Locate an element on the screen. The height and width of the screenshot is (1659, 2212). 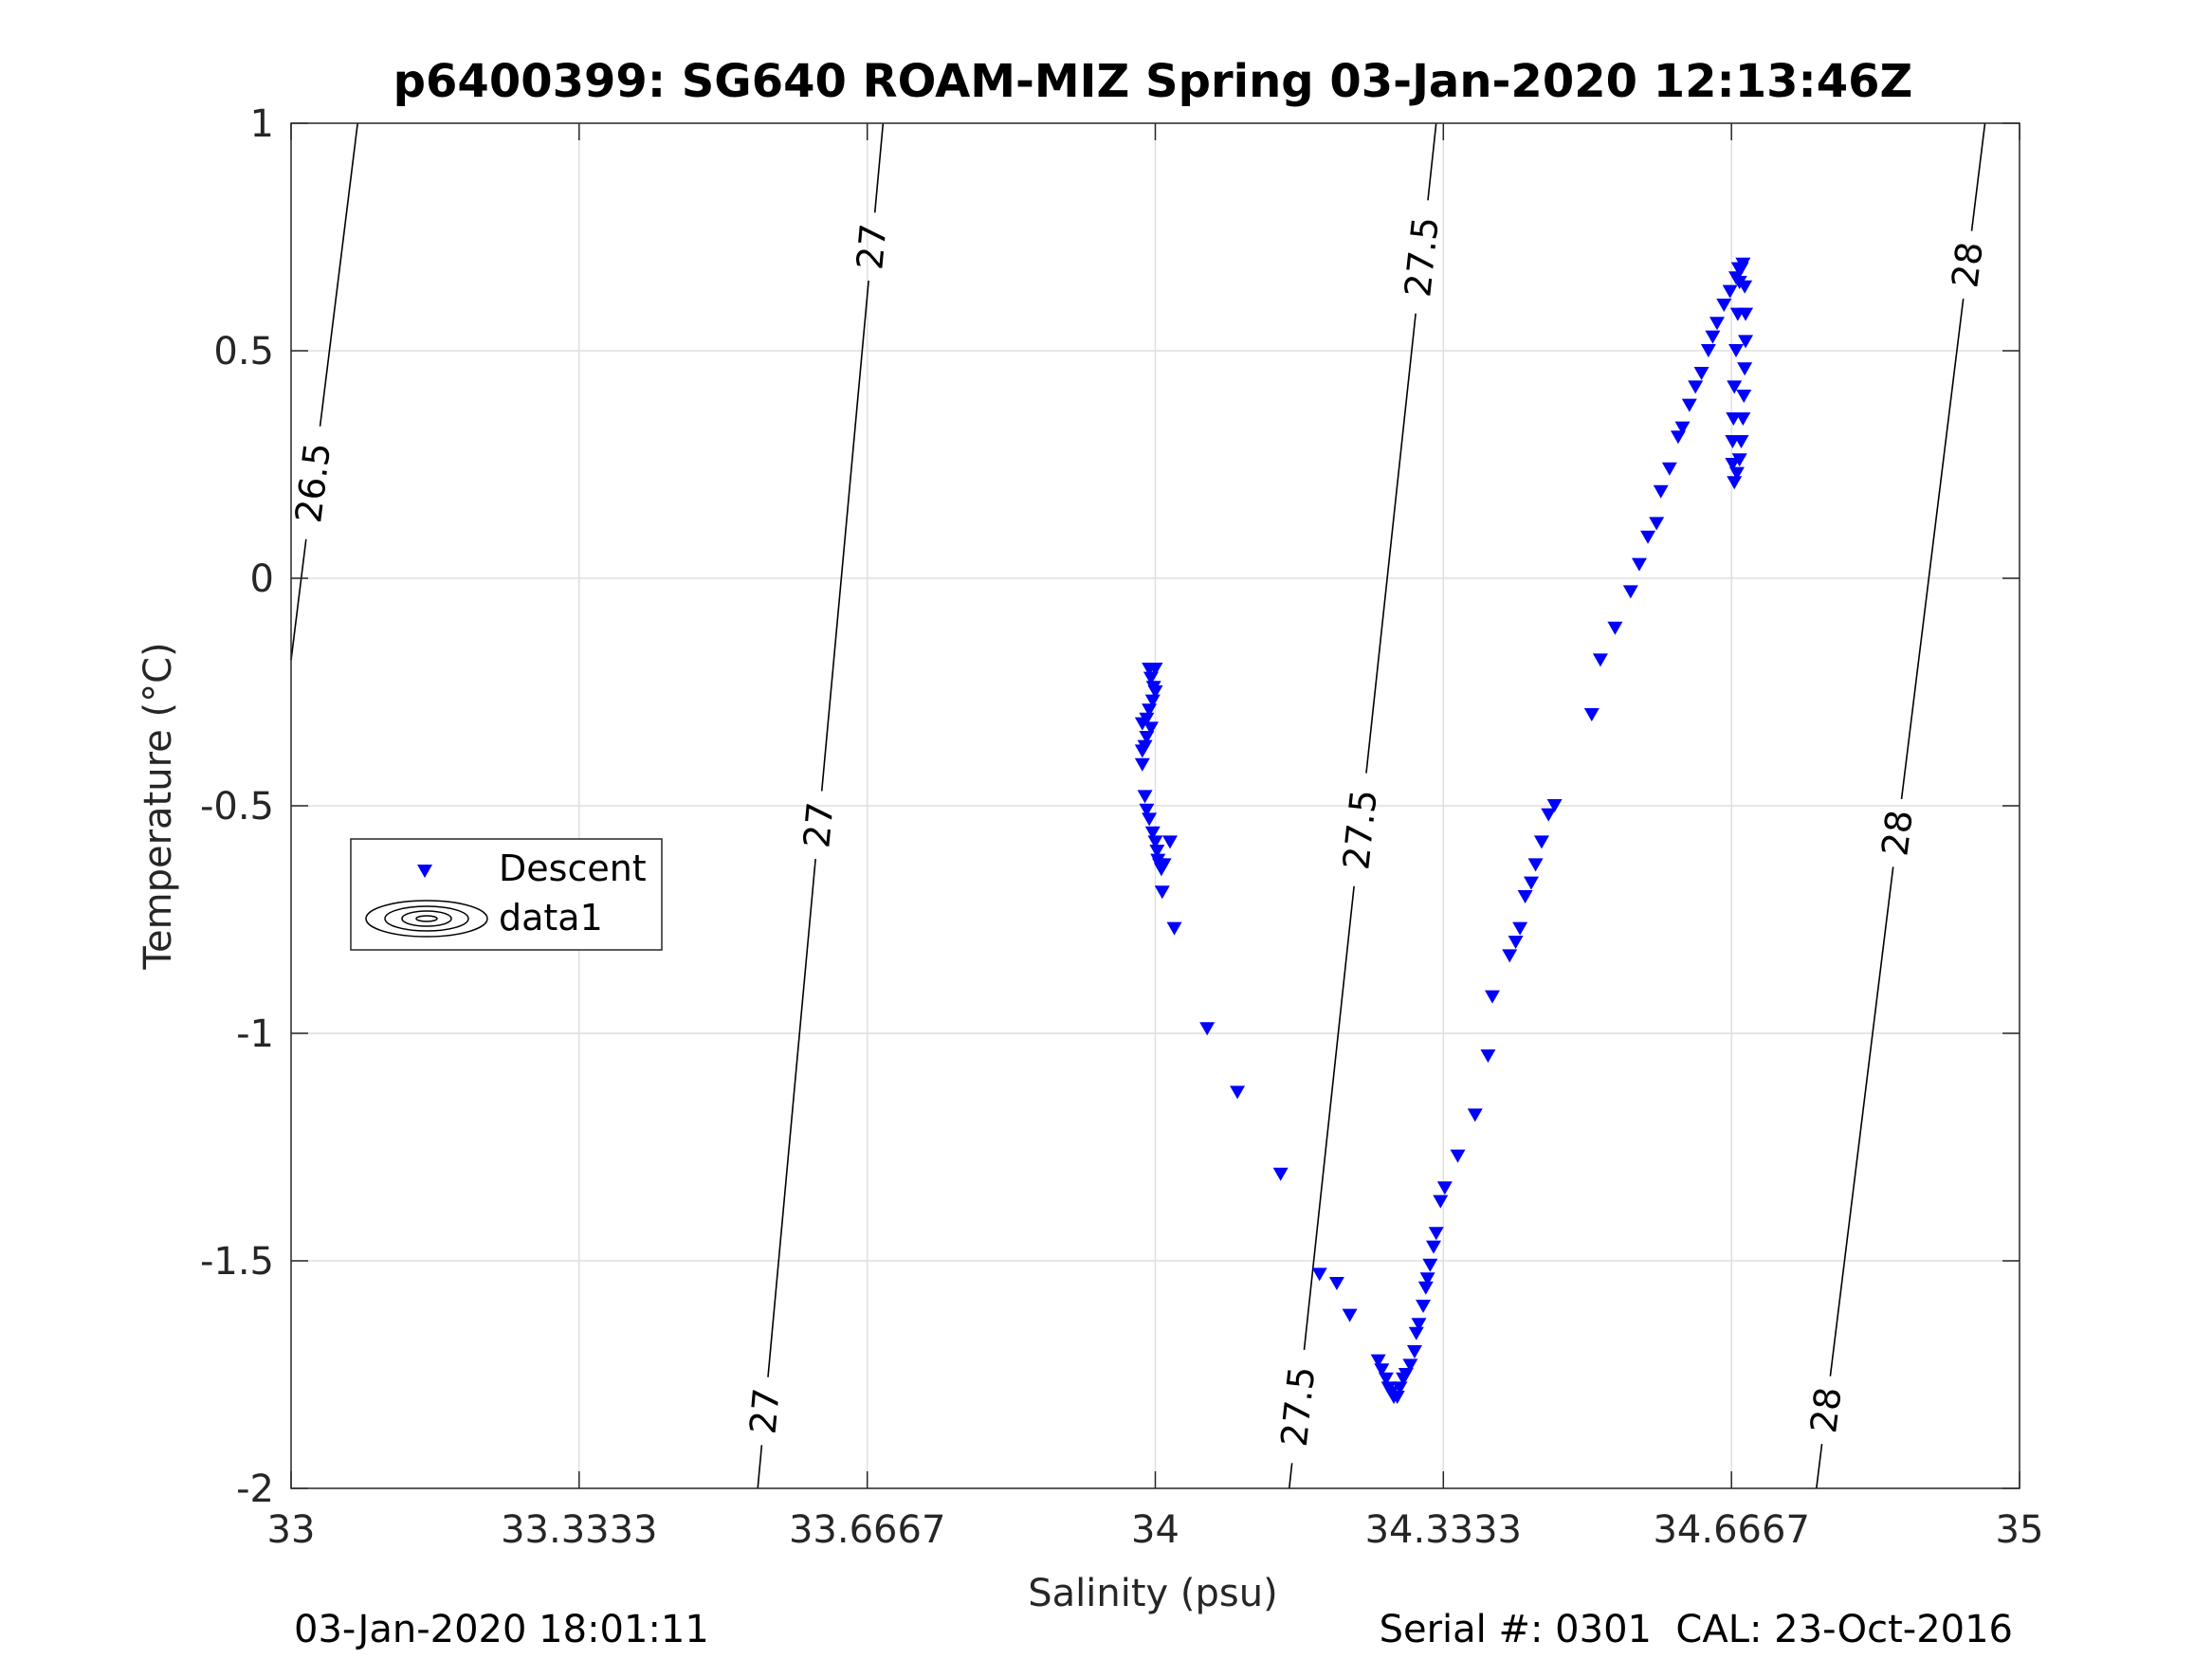
y-tick-label: -1.5 is located at coordinates (237, 1262).